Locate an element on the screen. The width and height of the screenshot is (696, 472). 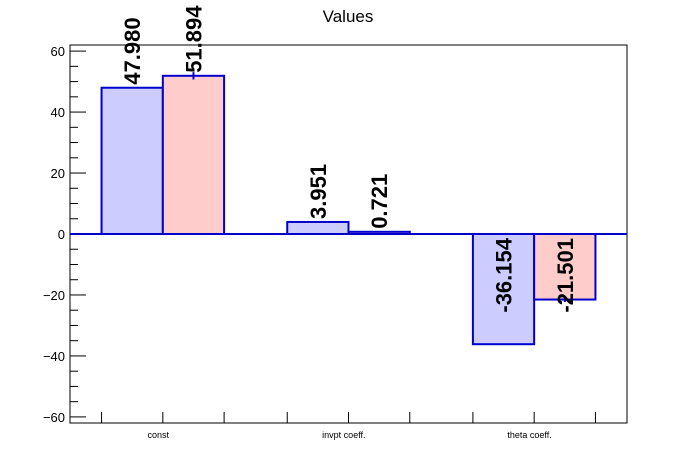
bar-data-label: 3.951 is located at coordinates (318, 191).